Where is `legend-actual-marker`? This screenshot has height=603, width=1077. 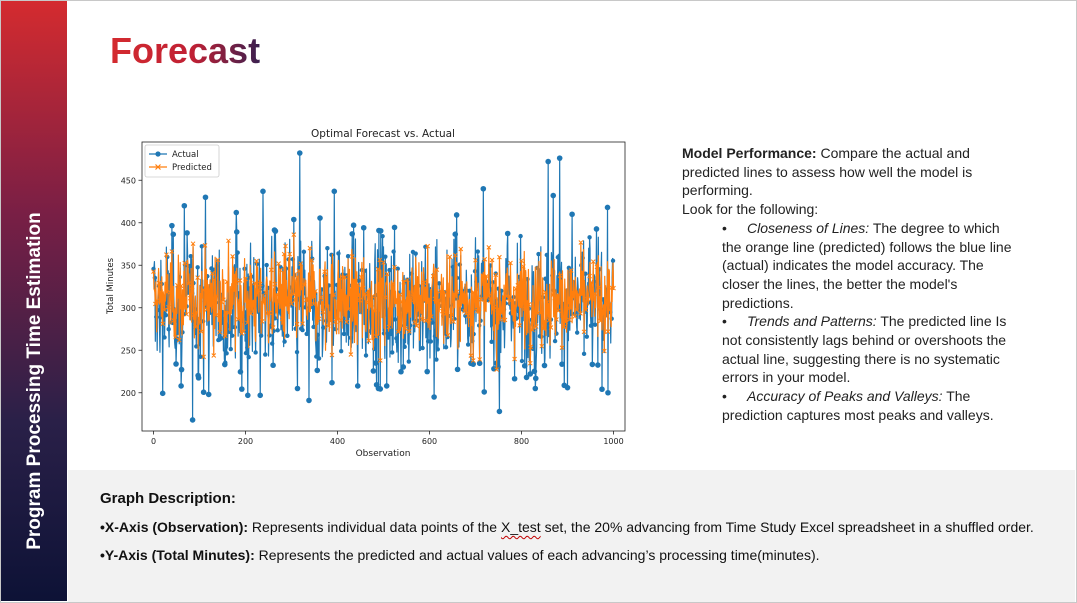
legend-actual-marker is located at coordinates (158, 154).